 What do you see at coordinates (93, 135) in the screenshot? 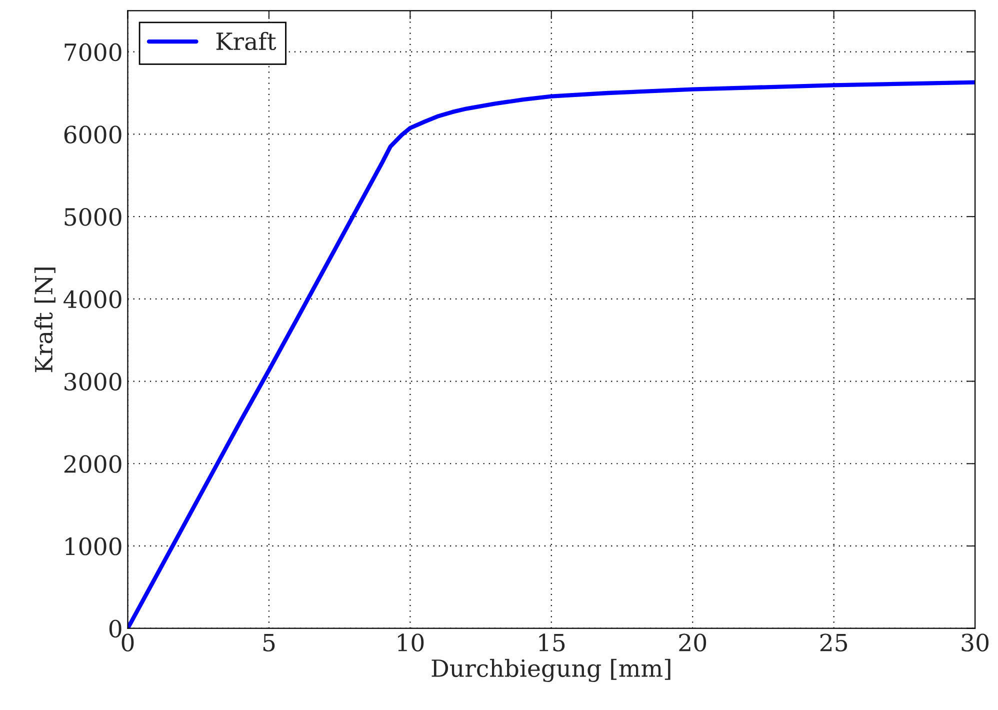
I see `y-tick-label: 6000` at bounding box center [93, 135].